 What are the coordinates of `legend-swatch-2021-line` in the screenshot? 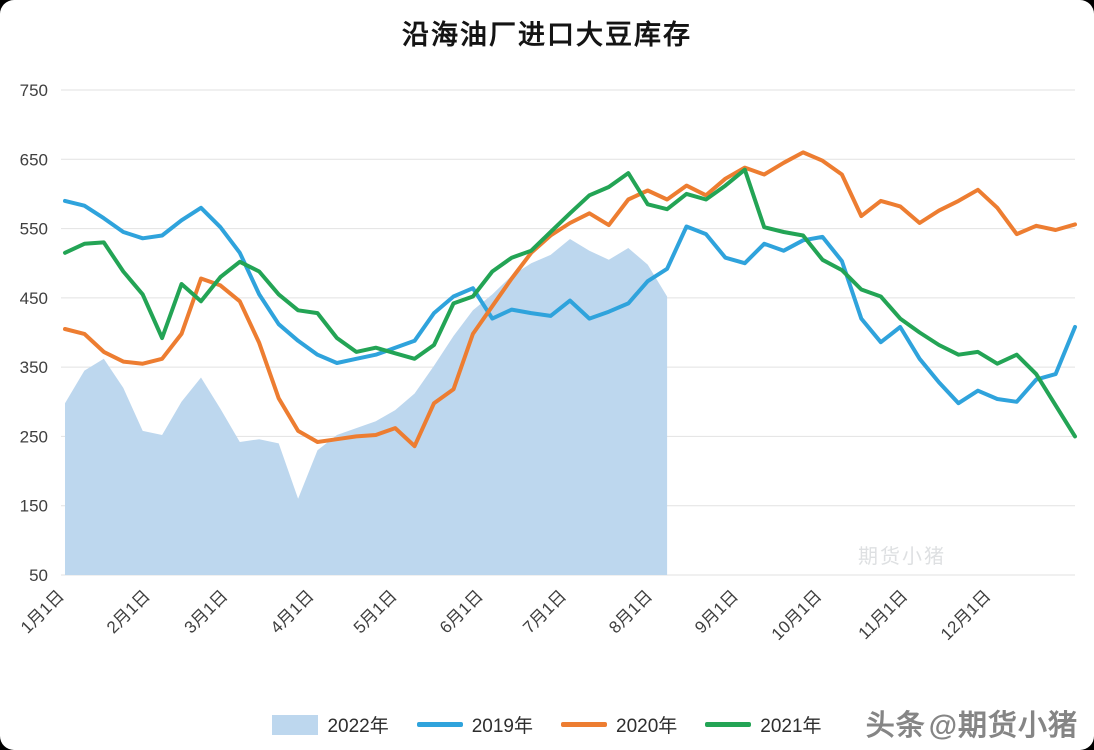 It's located at (728, 724).